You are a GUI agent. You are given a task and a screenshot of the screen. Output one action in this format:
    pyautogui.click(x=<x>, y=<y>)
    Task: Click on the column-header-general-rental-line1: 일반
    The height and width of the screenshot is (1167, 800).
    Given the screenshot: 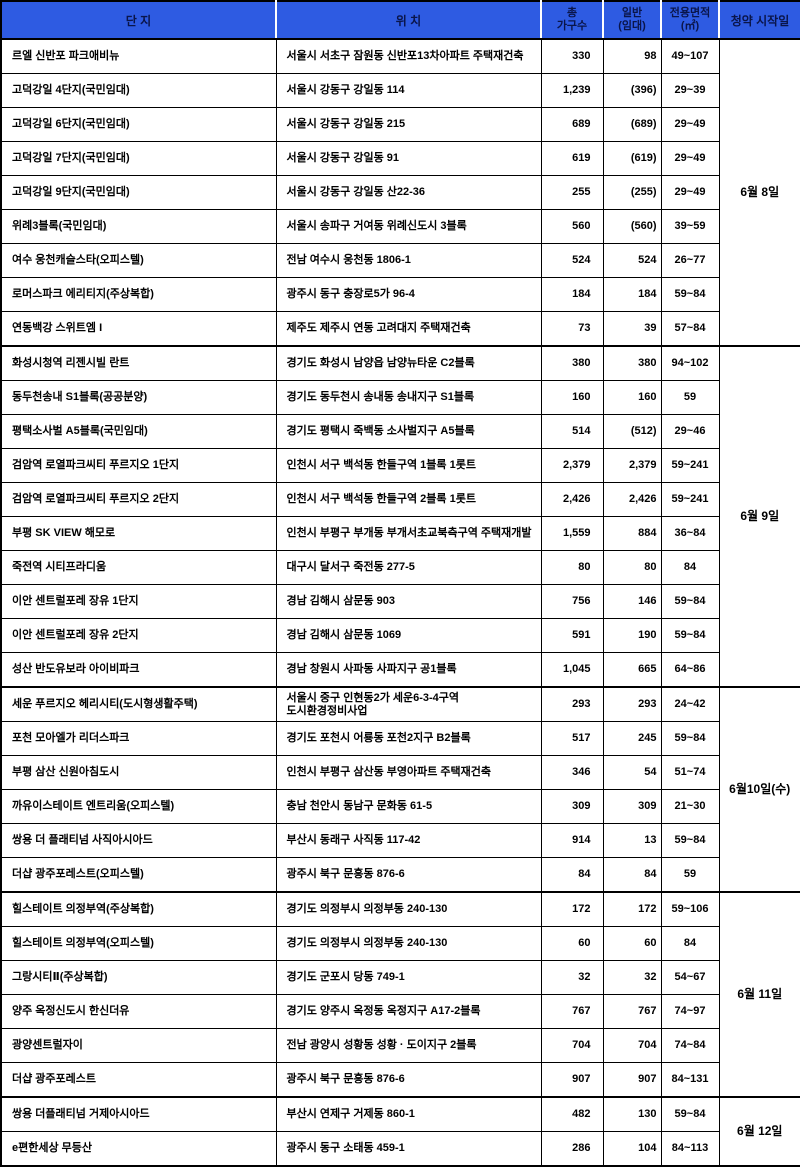 What is the action you would take?
    pyautogui.click(x=632, y=13)
    